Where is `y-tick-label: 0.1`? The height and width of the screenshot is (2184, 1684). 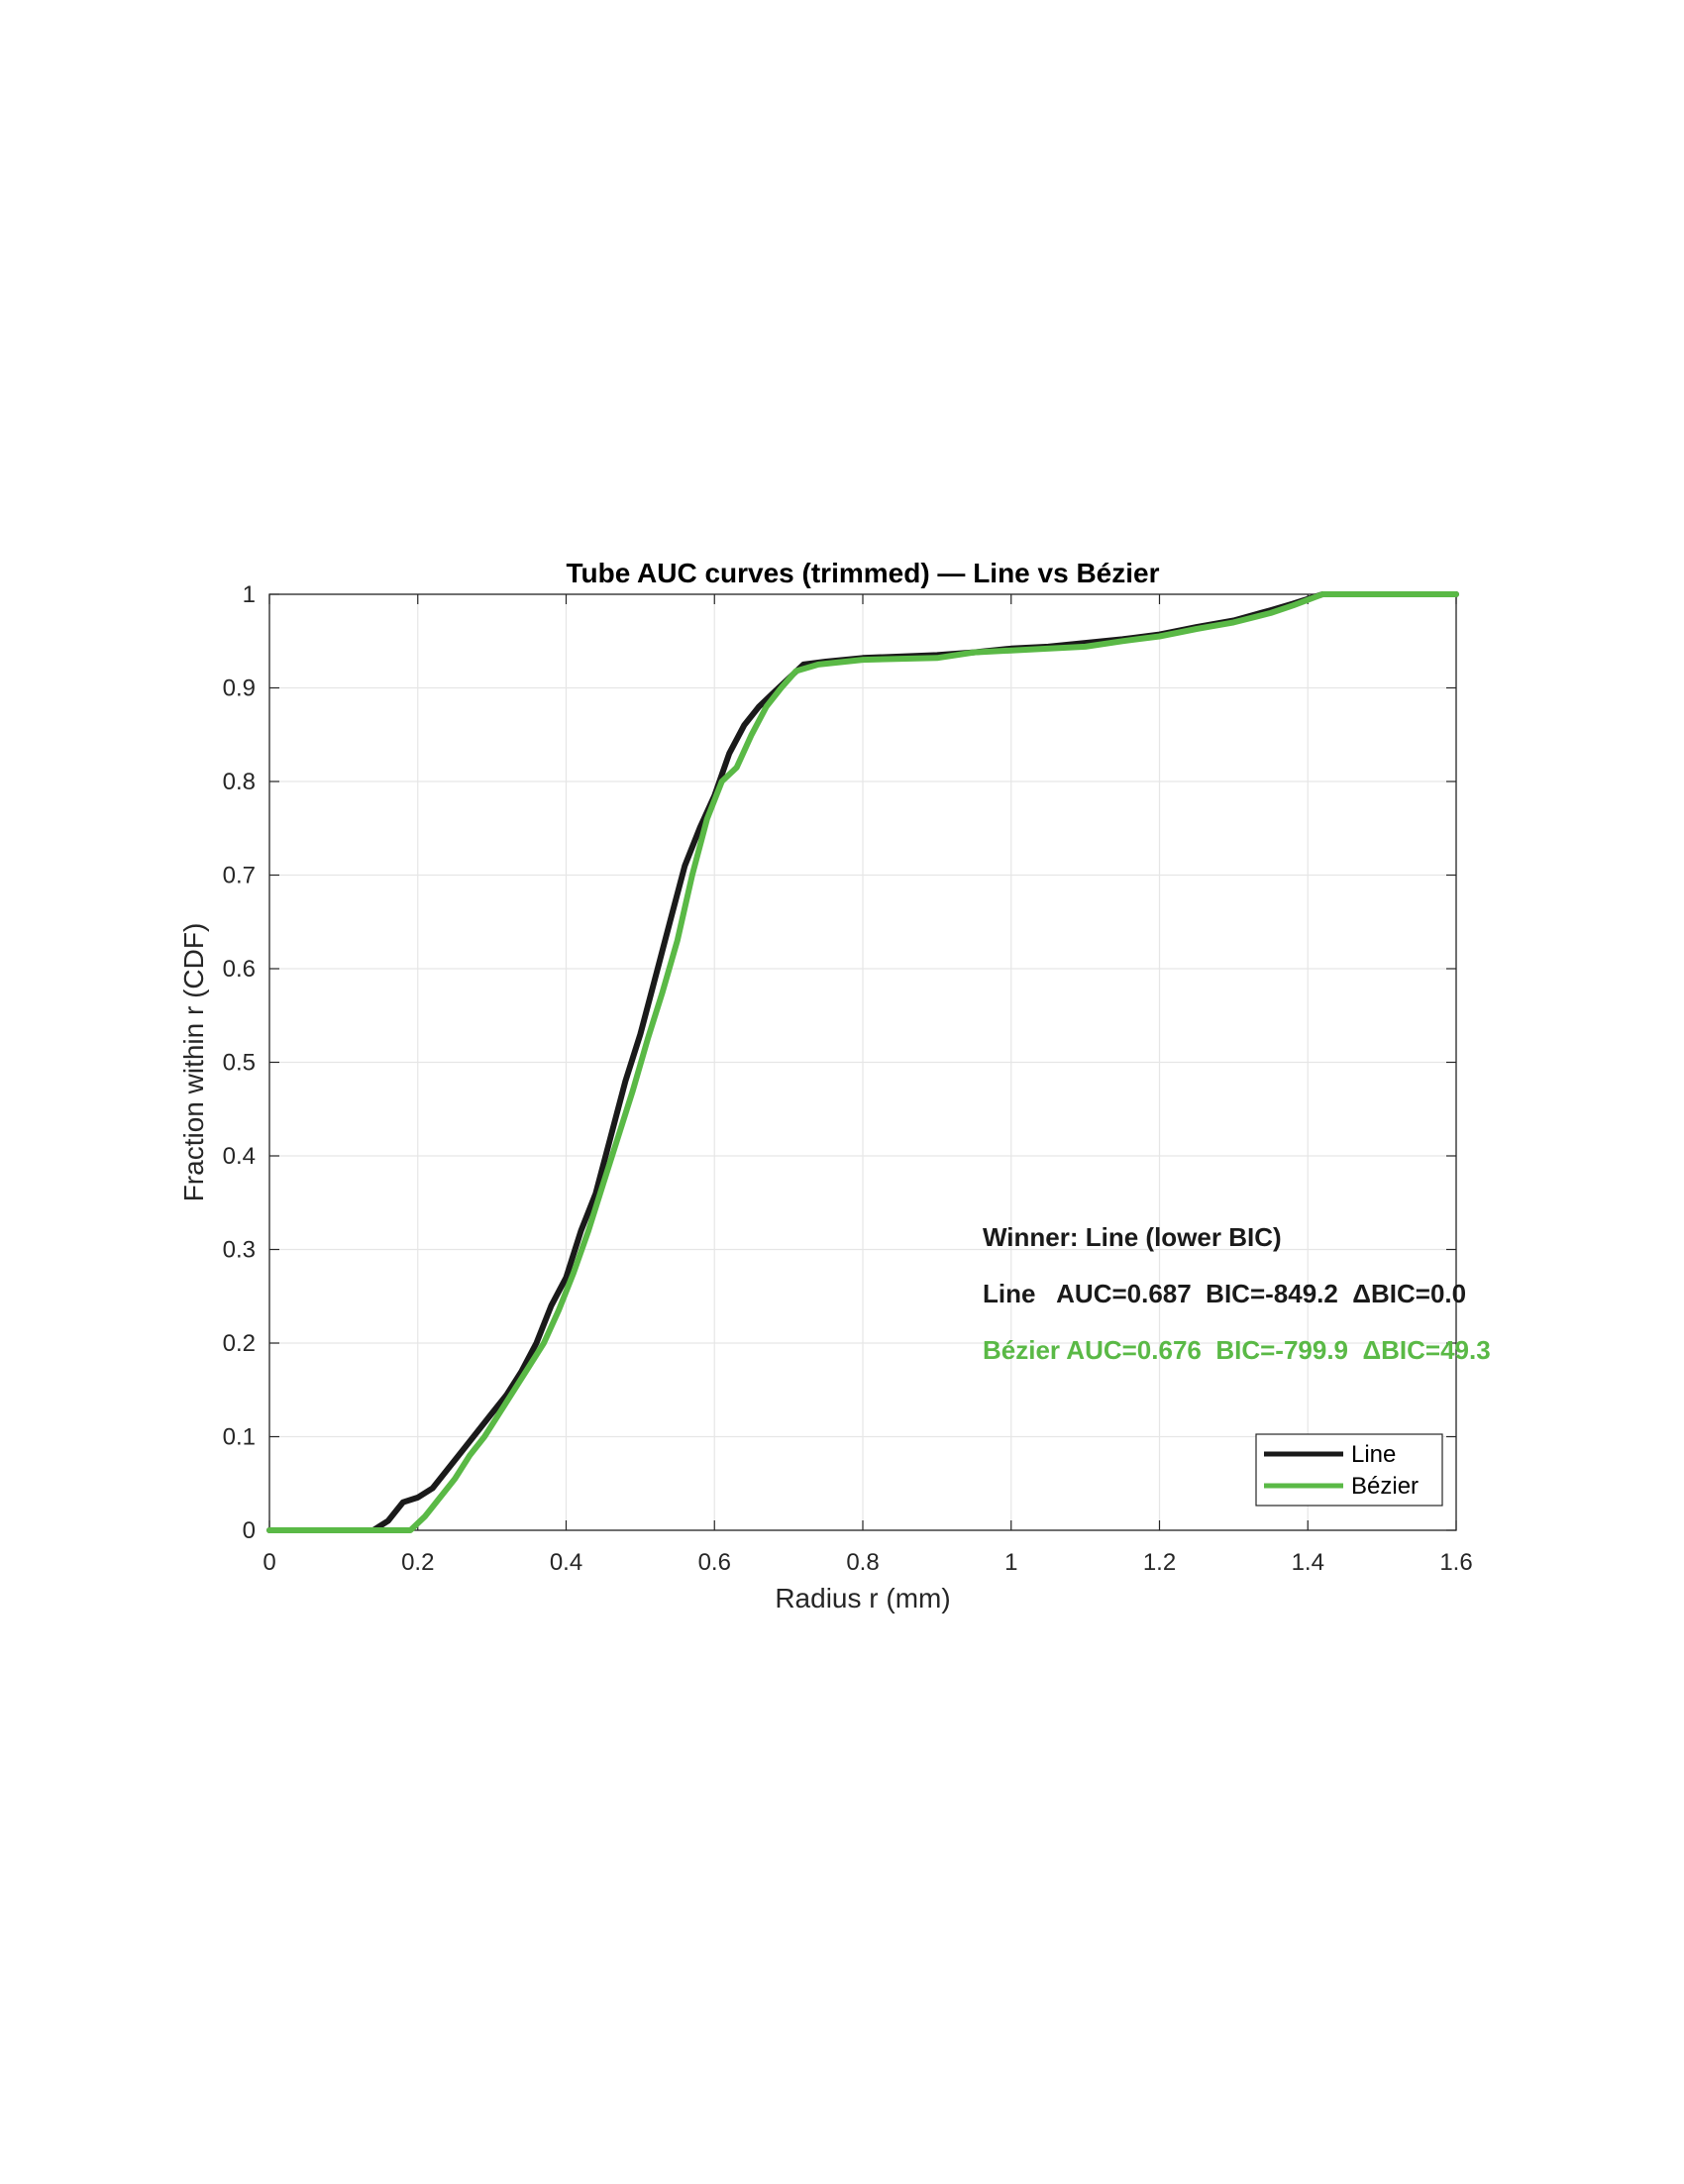
y-tick-label: 0.1 is located at coordinates (239, 1437).